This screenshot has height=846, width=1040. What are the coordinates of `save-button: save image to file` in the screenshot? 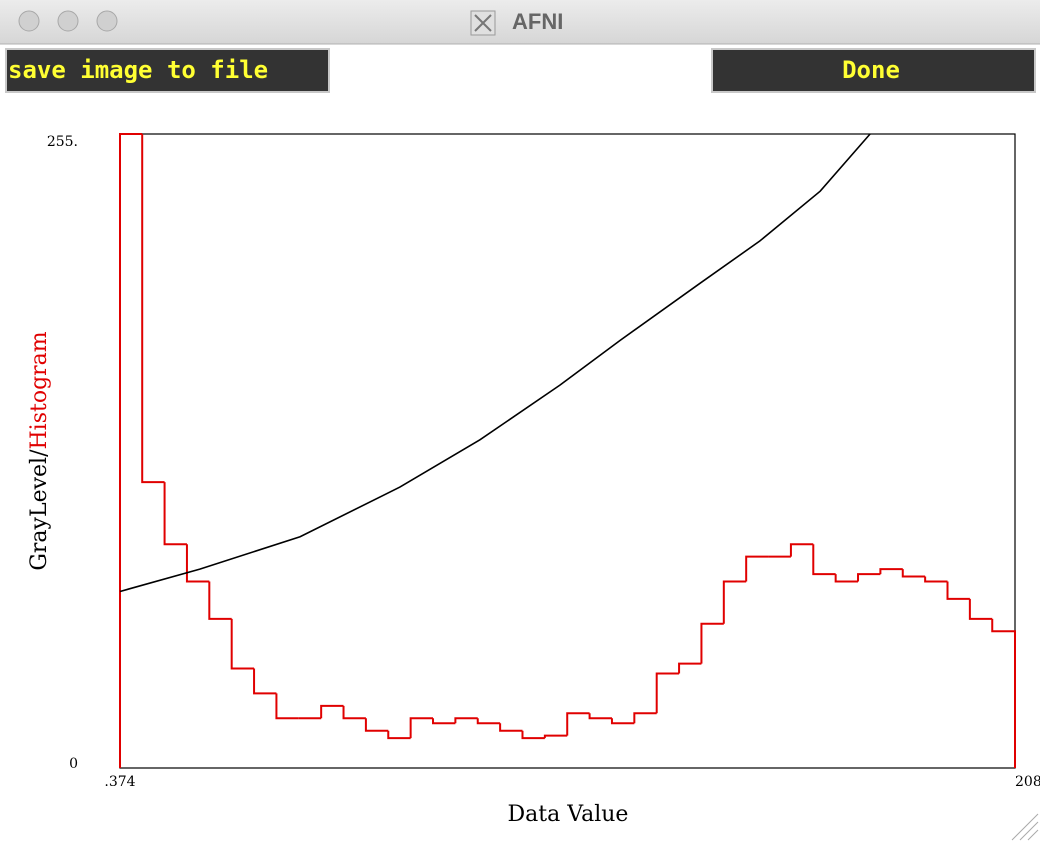 It's located at (167, 70).